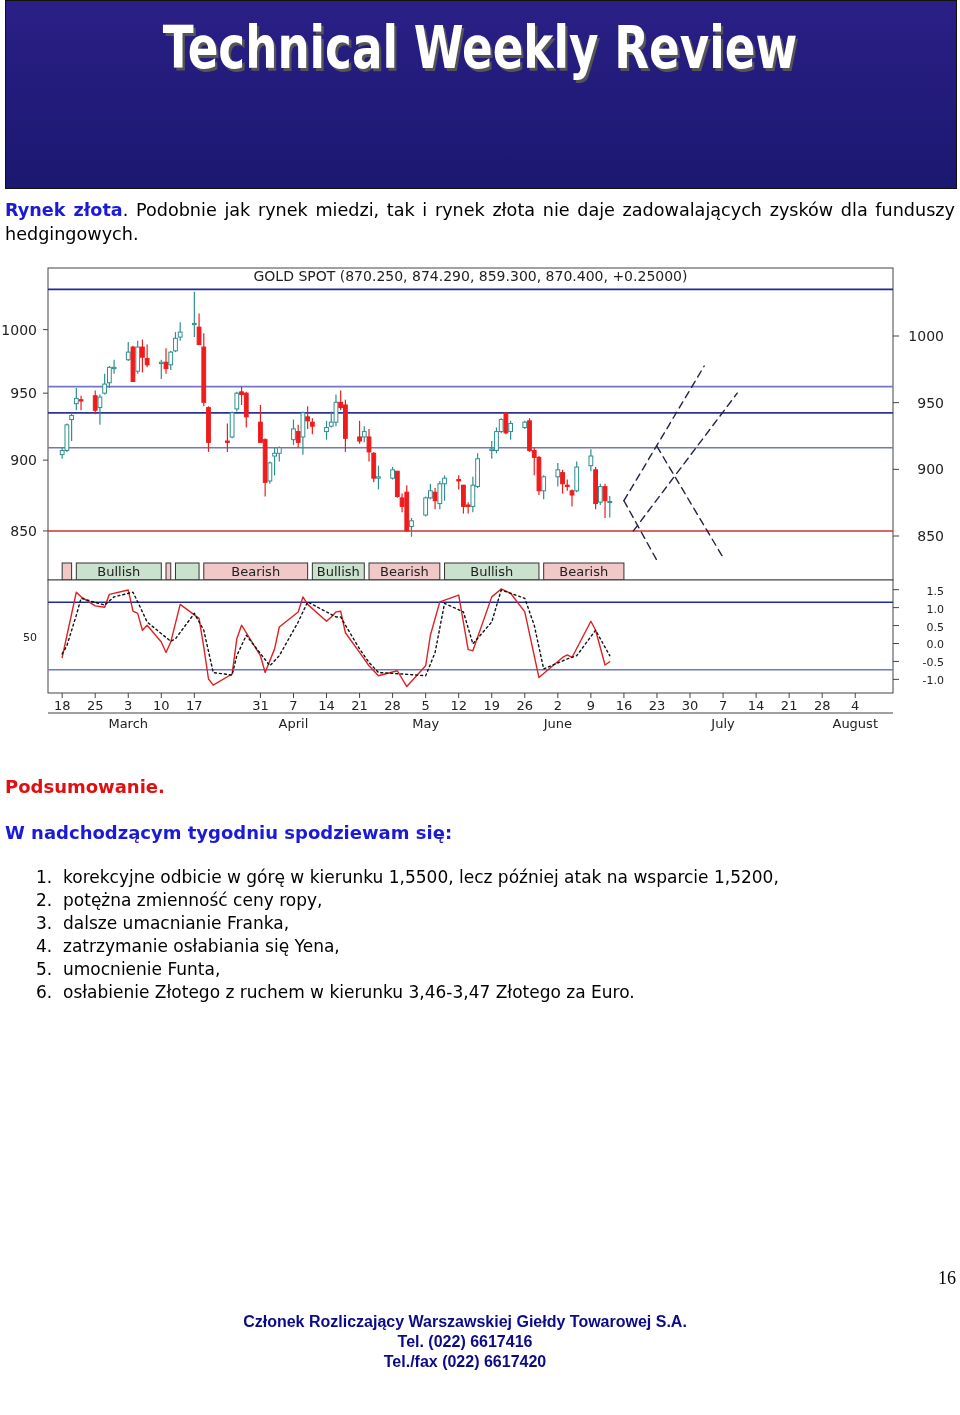 This screenshot has height=1415, width=960. What do you see at coordinates (935, 627) in the screenshot?
I see `y2-tick-label: 0.5` at bounding box center [935, 627].